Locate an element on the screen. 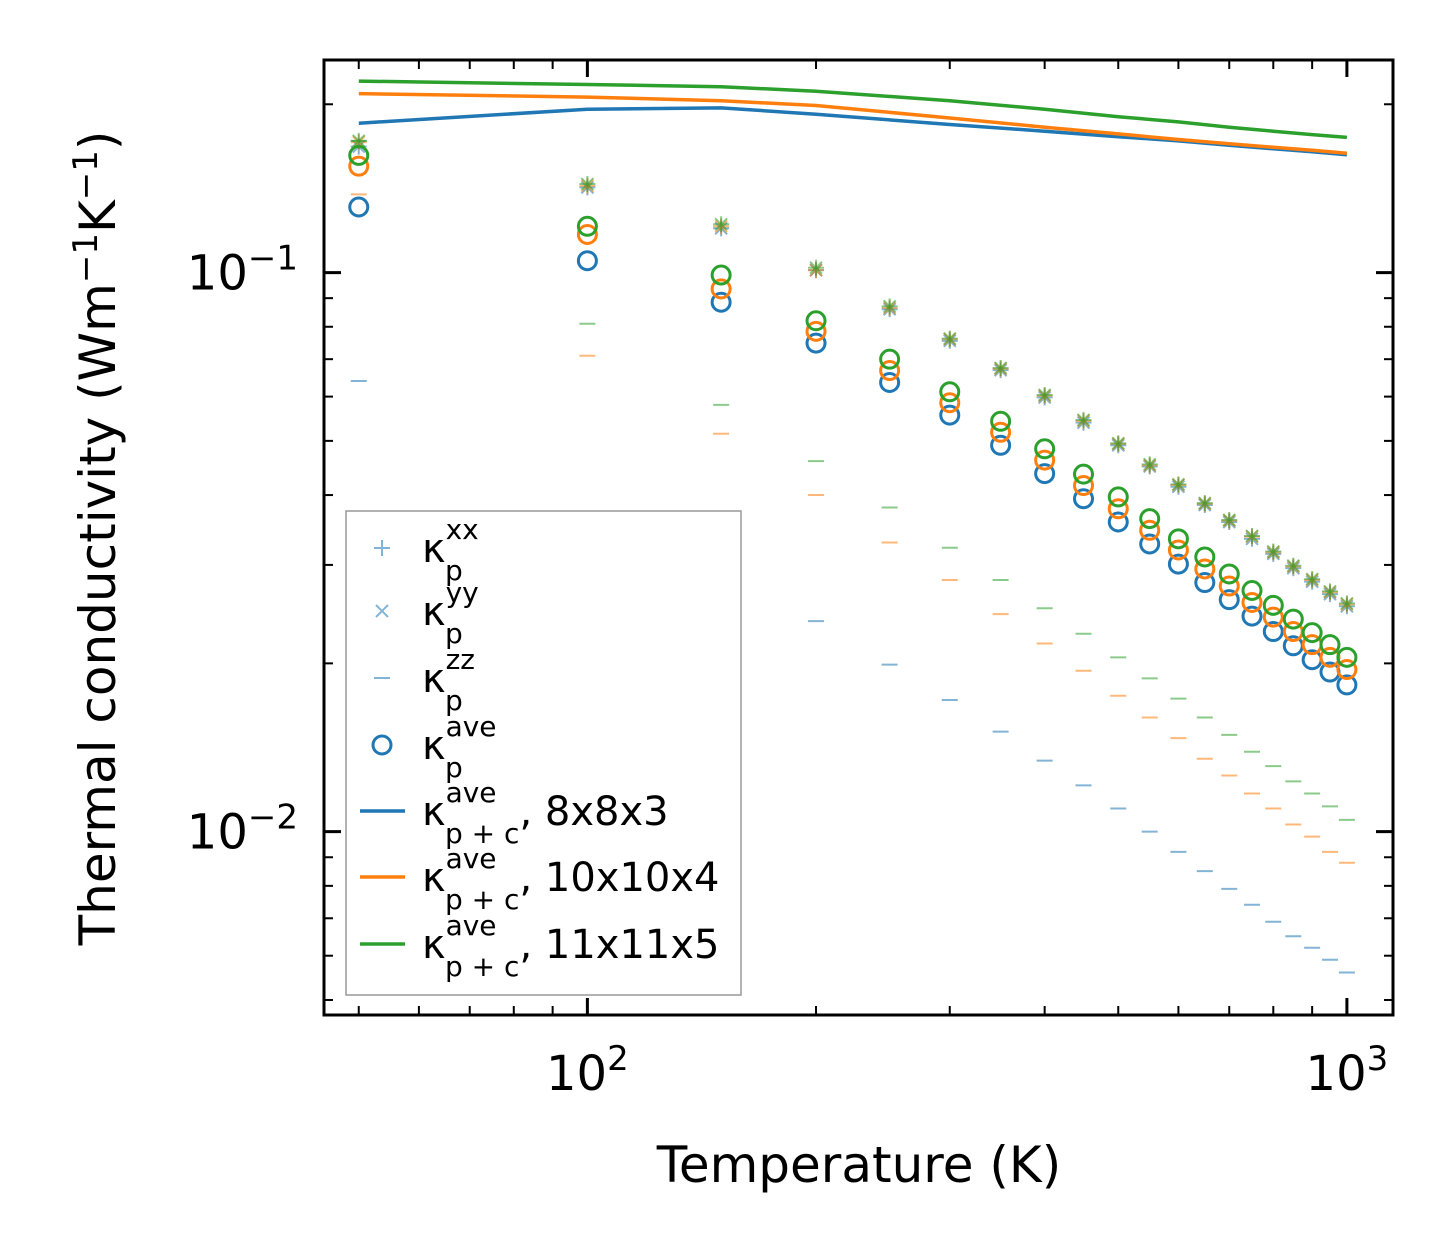 This screenshot has height=1258, width=1454. legend-label: κave p + c, 11x11x5 is located at coordinates (570, 946).